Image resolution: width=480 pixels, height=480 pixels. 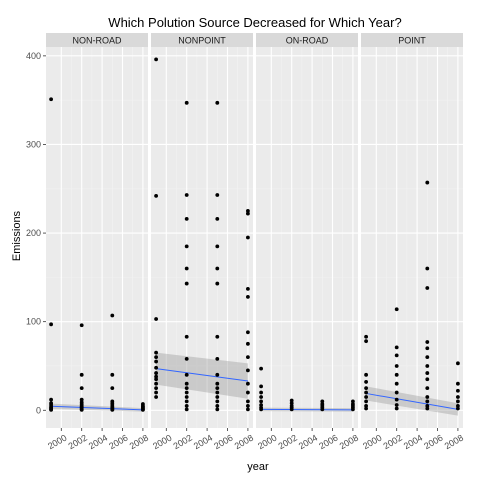 I want to click on facet-strip-label: NONPOINT, so click(x=202, y=41).